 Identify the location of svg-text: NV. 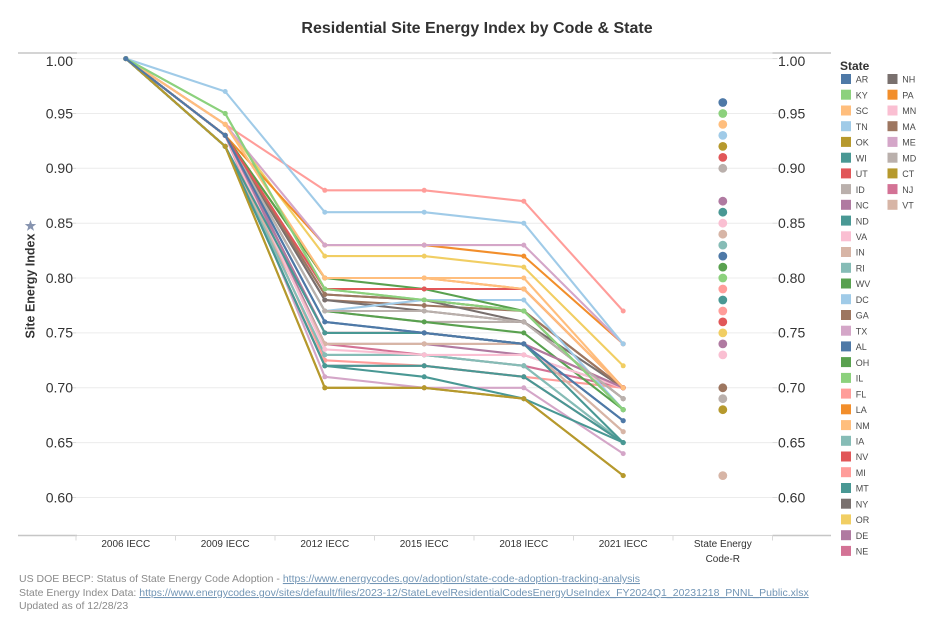
(862, 457).